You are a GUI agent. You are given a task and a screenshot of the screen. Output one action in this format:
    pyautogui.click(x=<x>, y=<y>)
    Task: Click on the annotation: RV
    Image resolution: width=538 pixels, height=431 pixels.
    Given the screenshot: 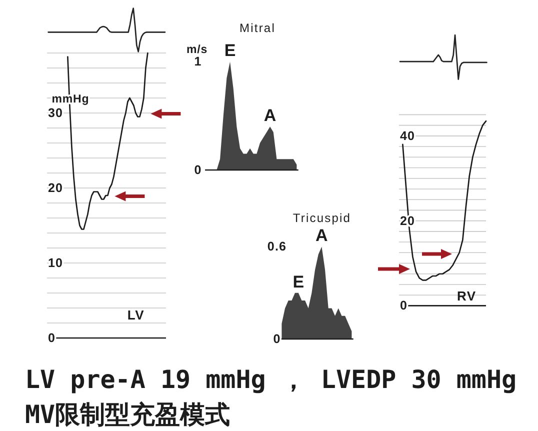 What is the action you would take?
    pyautogui.click(x=466, y=296)
    